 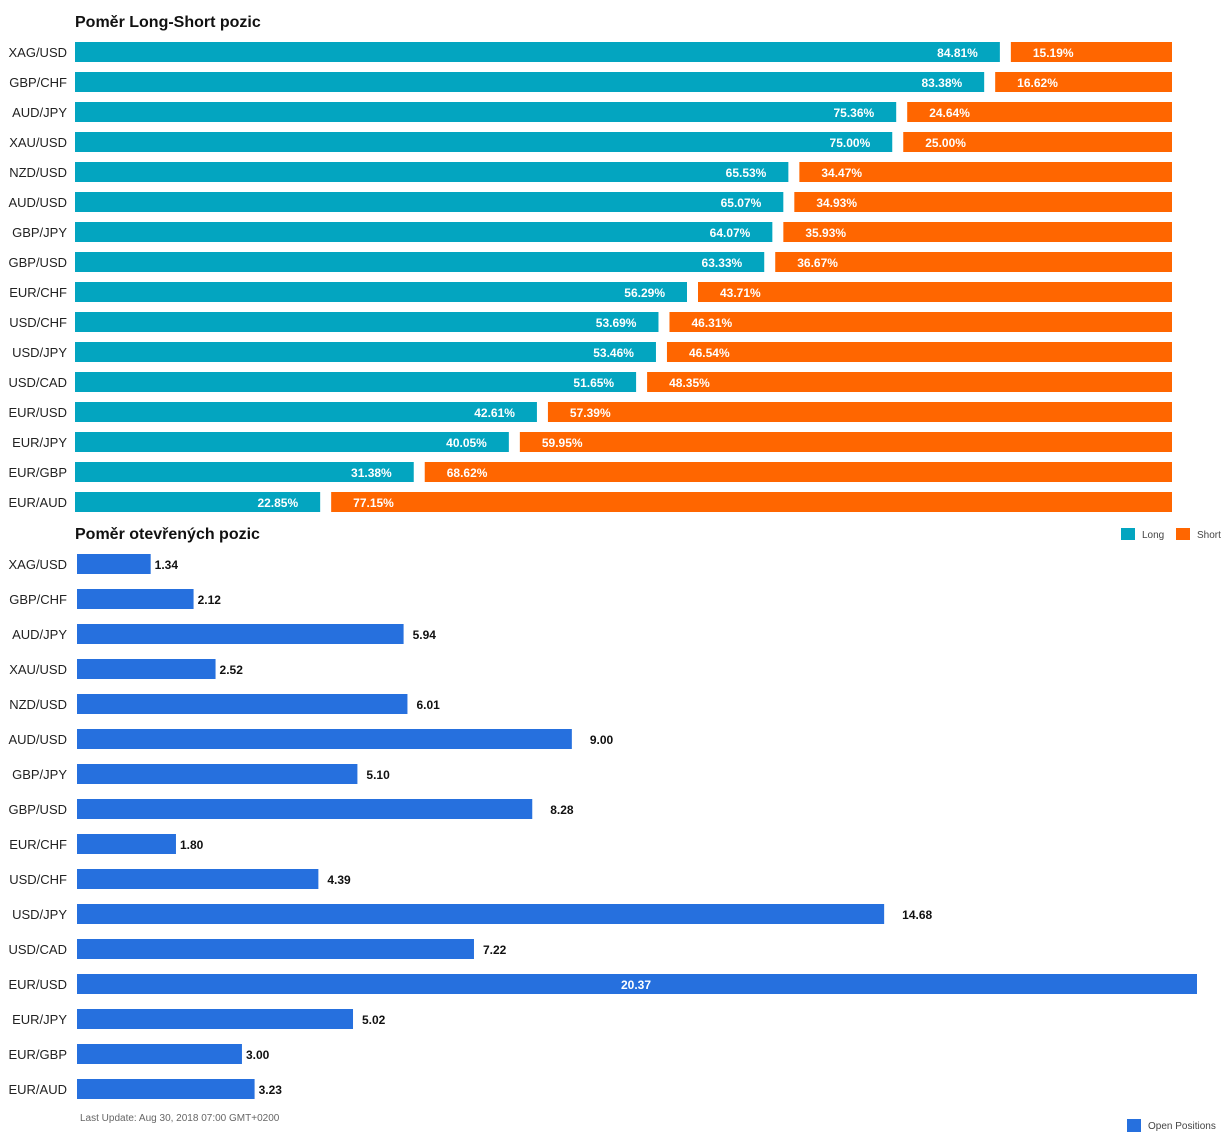 I want to click on long-short-category-label: GBP/CHF, so click(x=38, y=82).